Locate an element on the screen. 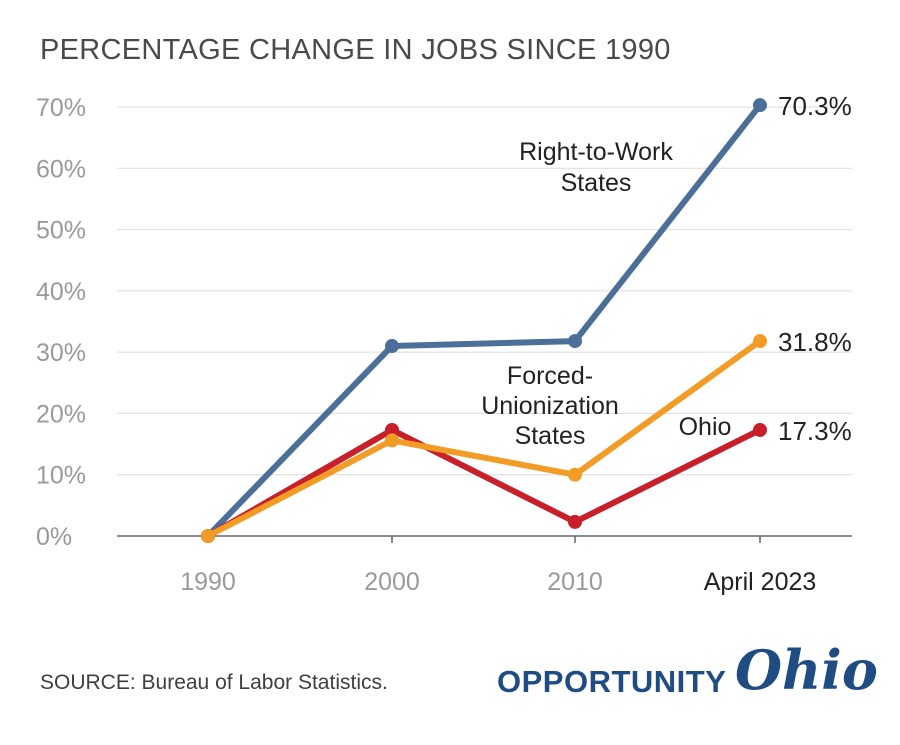 The width and height of the screenshot is (900, 745). y-tick-label: 20% is located at coordinates (61, 414).